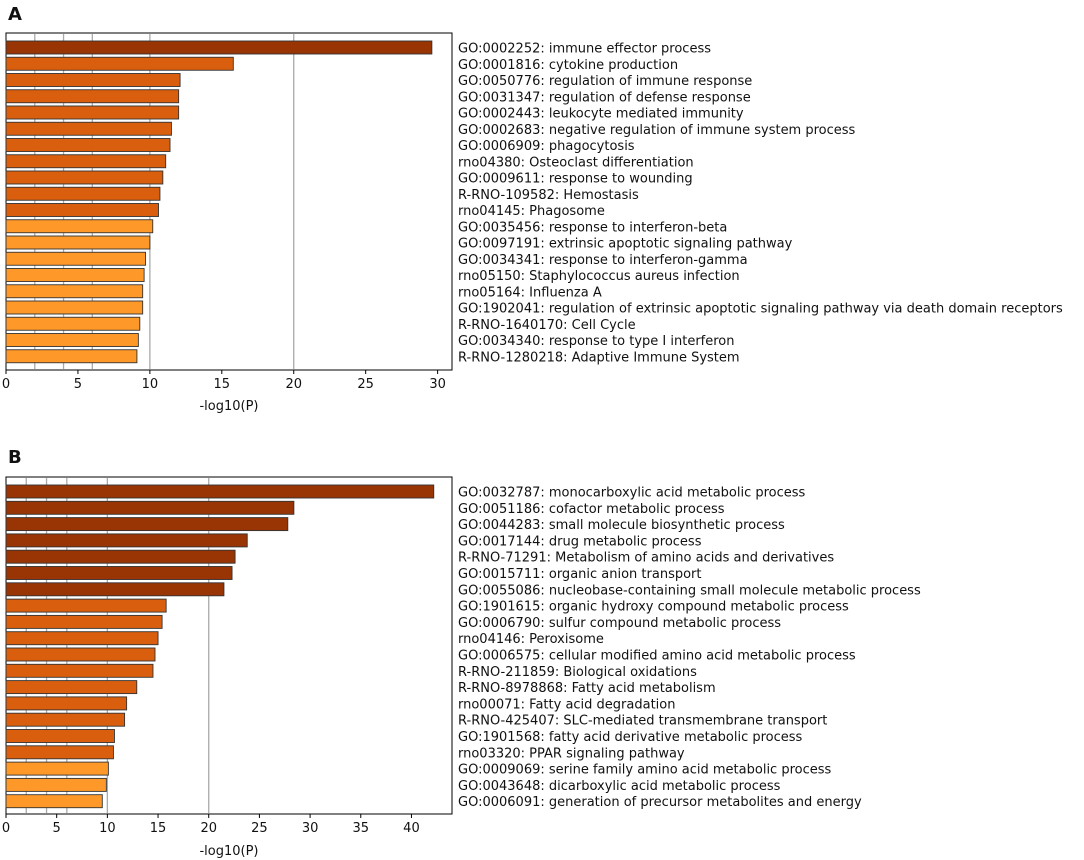 The width and height of the screenshot is (1084, 860). Describe the element at coordinates (575, 179) in the screenshot. I see `panel-a-term-label-8: GO:0009611: response to wounding` at that location.